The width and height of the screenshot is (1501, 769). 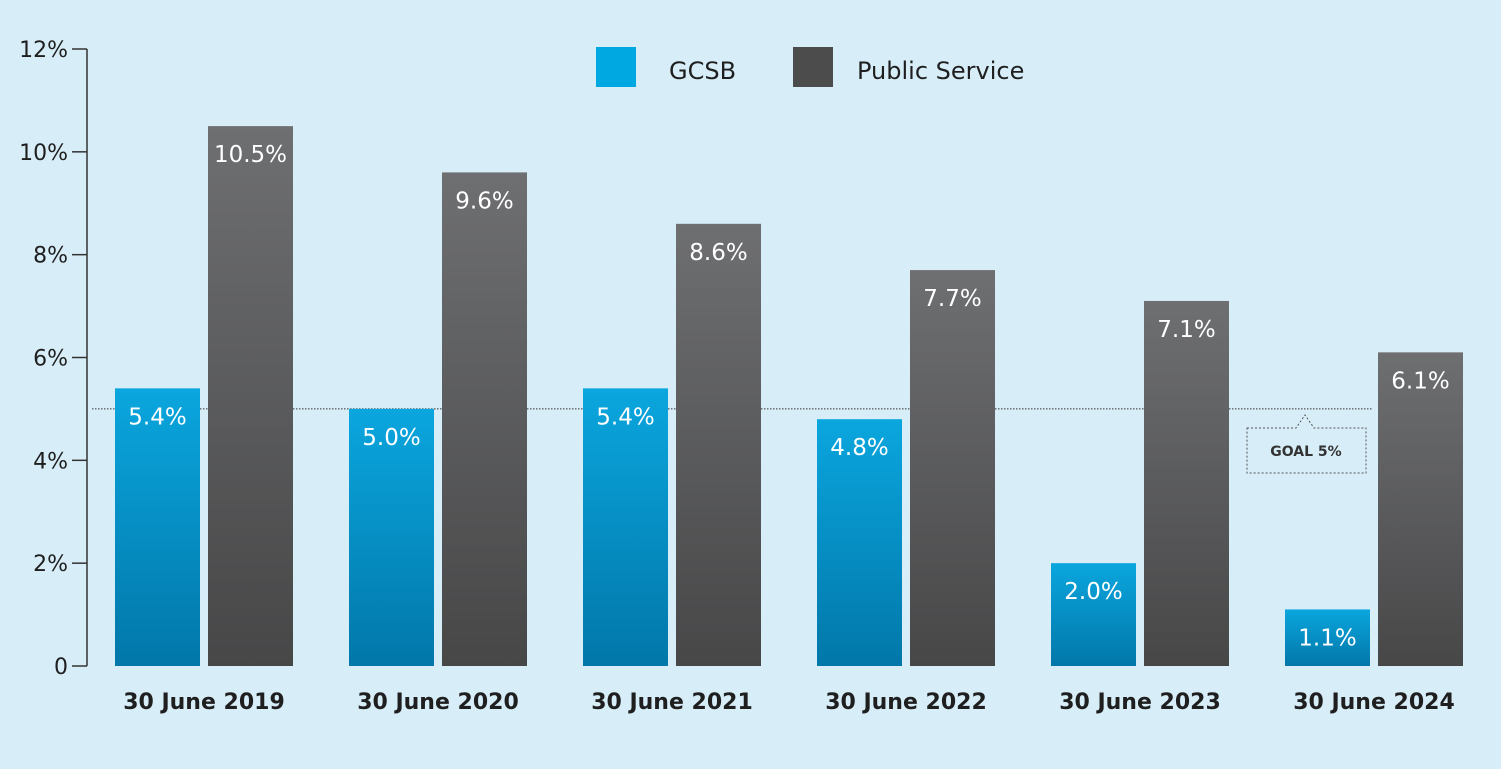 I want to click on goal-callout-box, so click(x=1306, y=444).